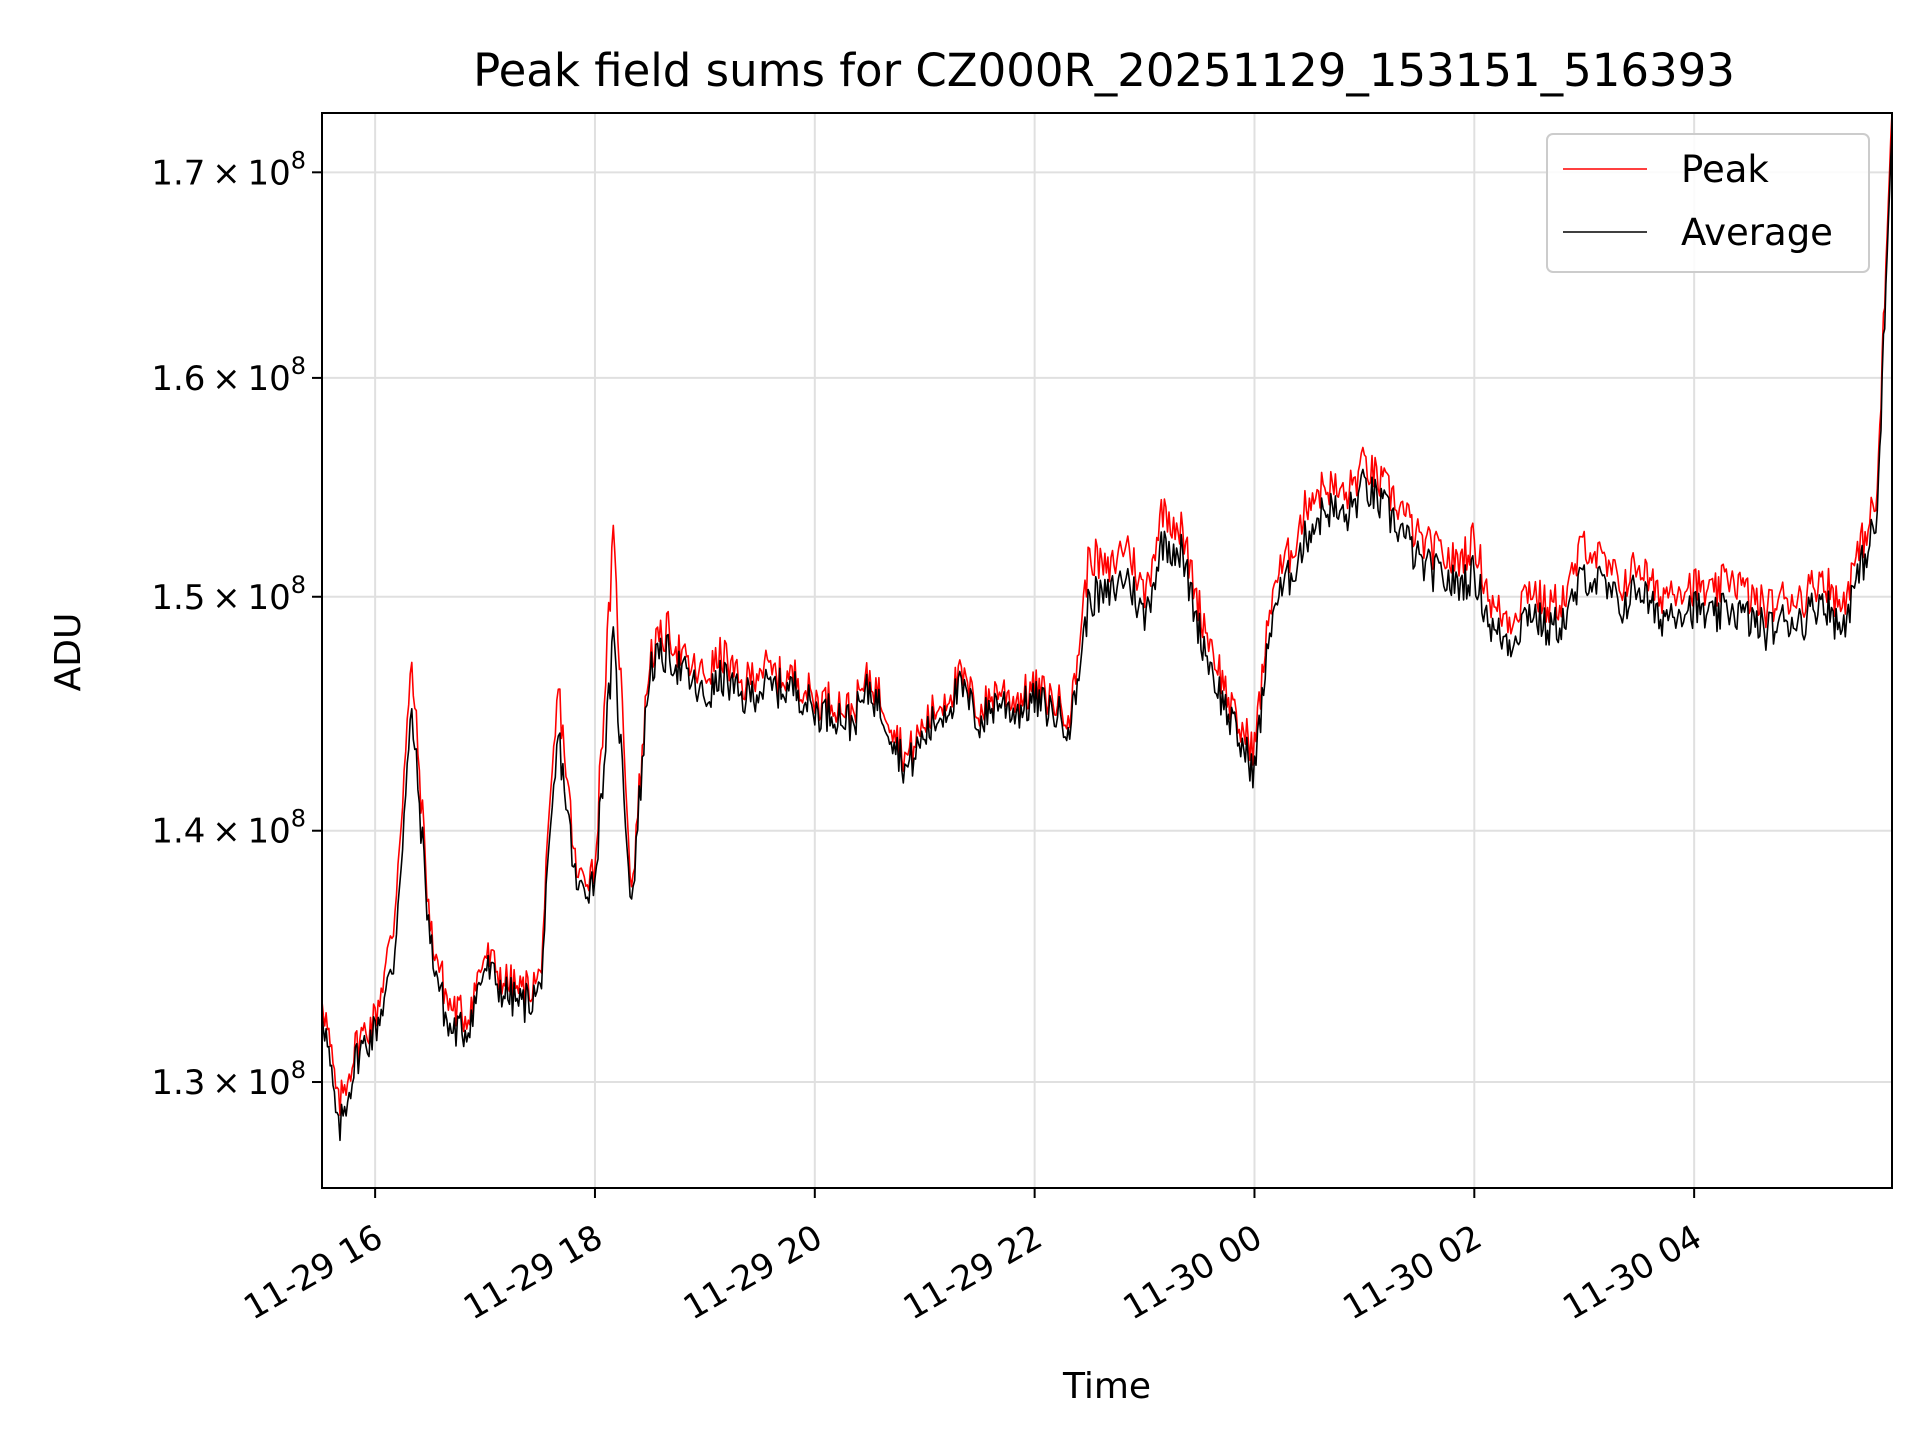 This screenshot has width=1920, height=1440. I want to click on legend-label-average: Average, so click(1757, 232).